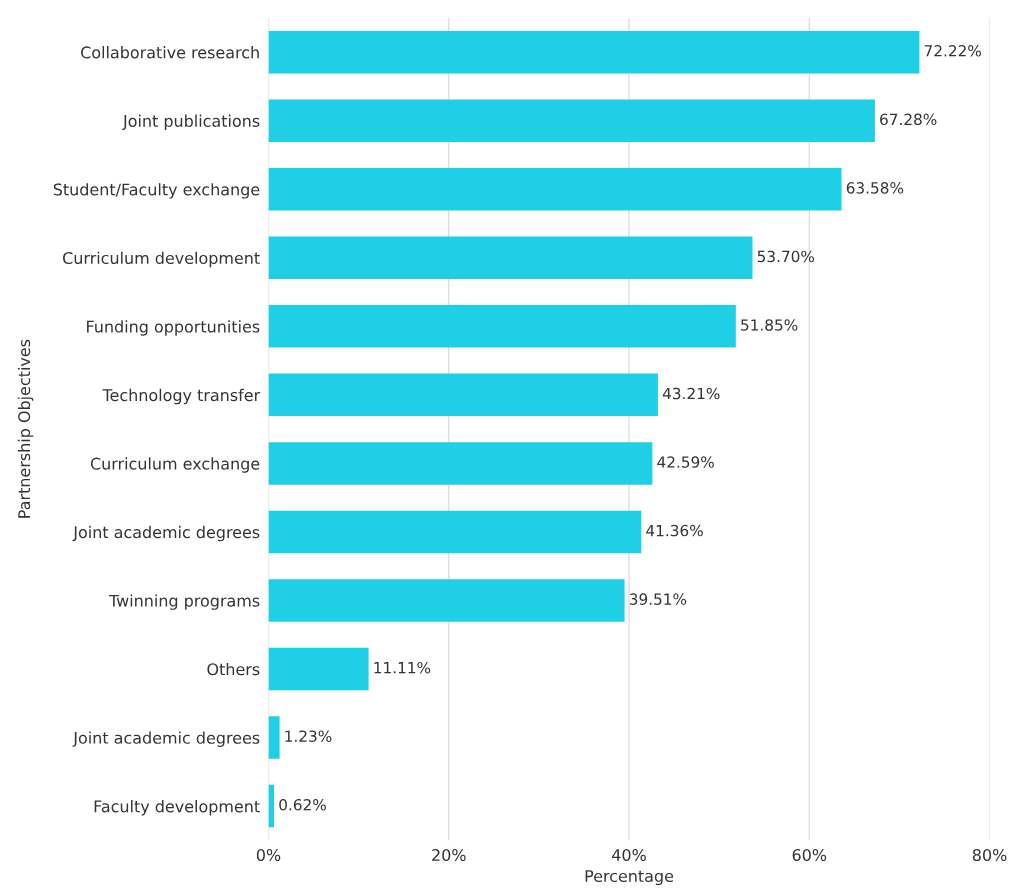 Image resolution: width=1017 pixels, height=894 pixels. Describe the element at coordinates (908, 119) in the screenshot. I see `data-label: 67.28%` at that location.